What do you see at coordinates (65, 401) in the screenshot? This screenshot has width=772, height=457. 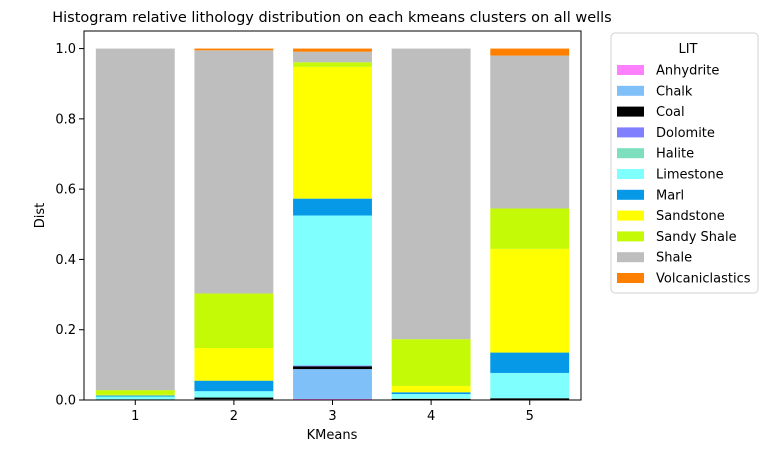 I see `y-tick-label: 0.0` at bounding box center [65, 401].